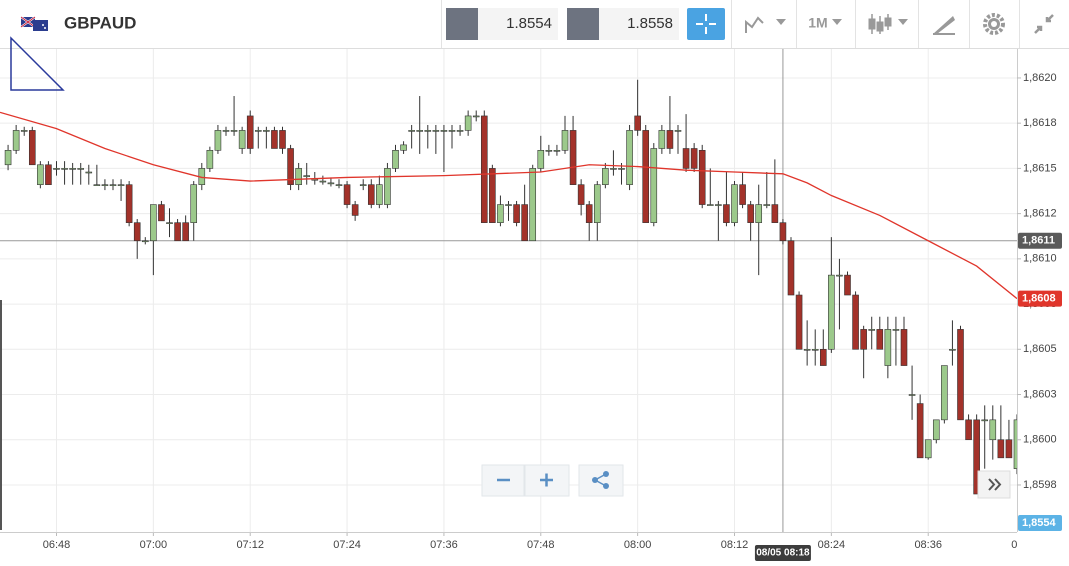 The width and height of the screenshot is (1069, 566). What do you see at coordinates (1043, 307) in the screenshot?
I see `y-axis-panel` at bounding box center [1043, 307].